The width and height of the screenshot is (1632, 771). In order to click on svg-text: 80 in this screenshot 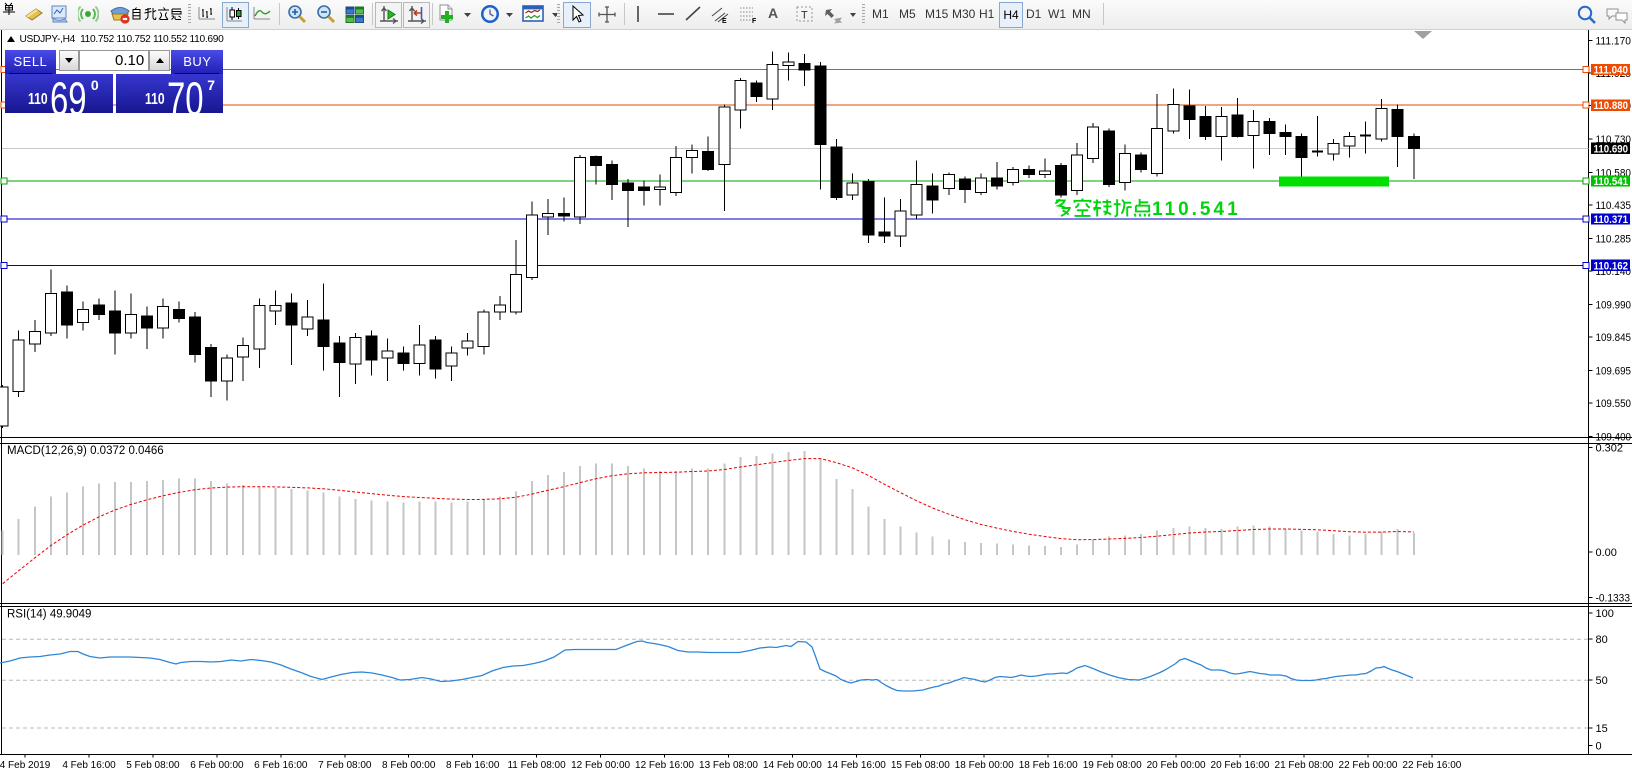, I will do `click(1602, 640)`.